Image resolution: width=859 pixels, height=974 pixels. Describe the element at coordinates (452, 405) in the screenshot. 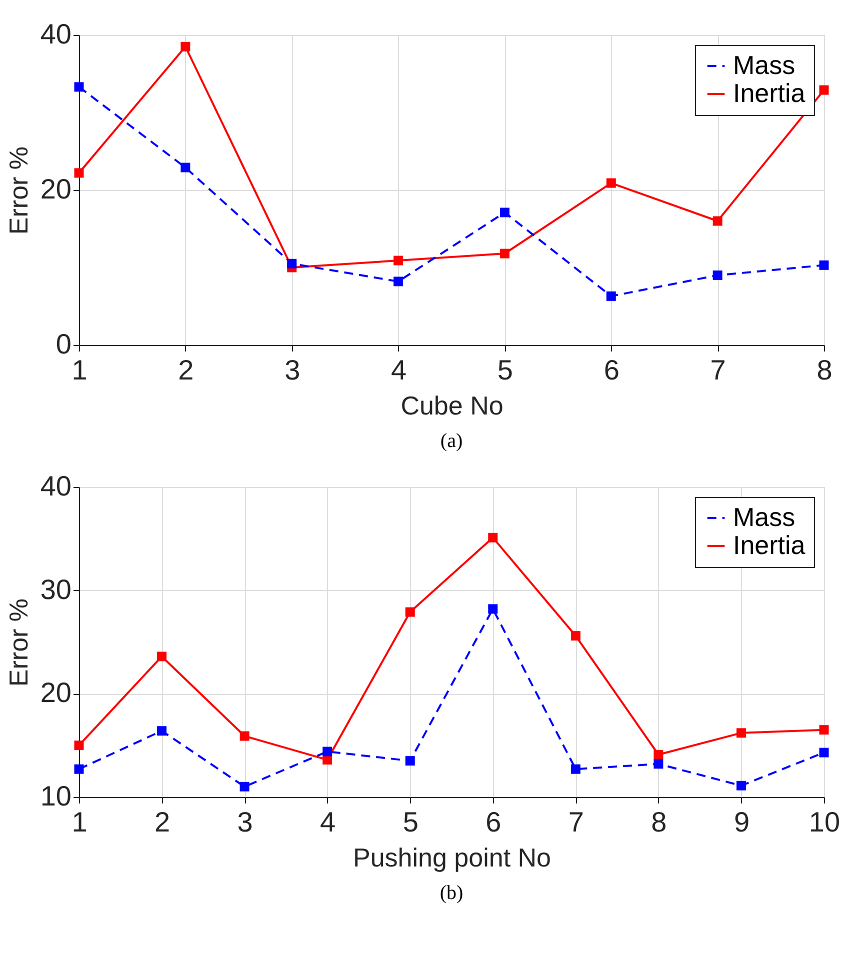

I see `x-axis-title: Cube No` at that location.